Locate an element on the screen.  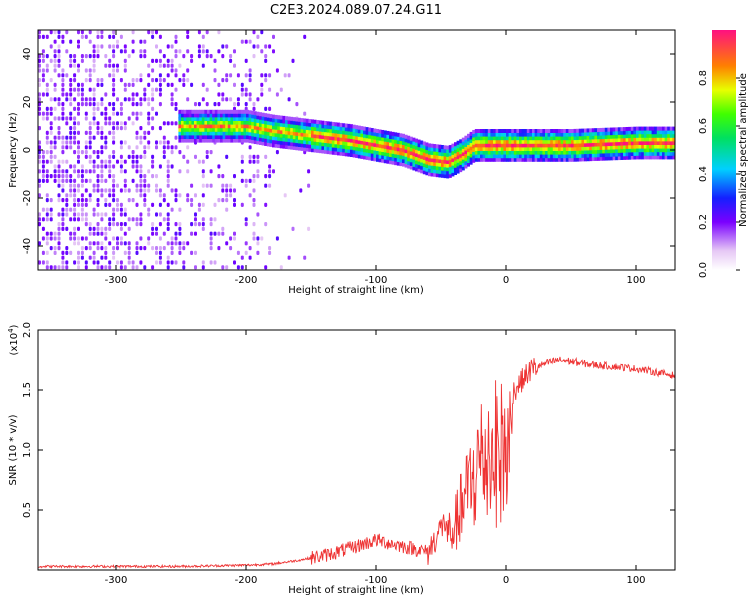
y-tick-label: 0 is located at coordinates (27, 150).